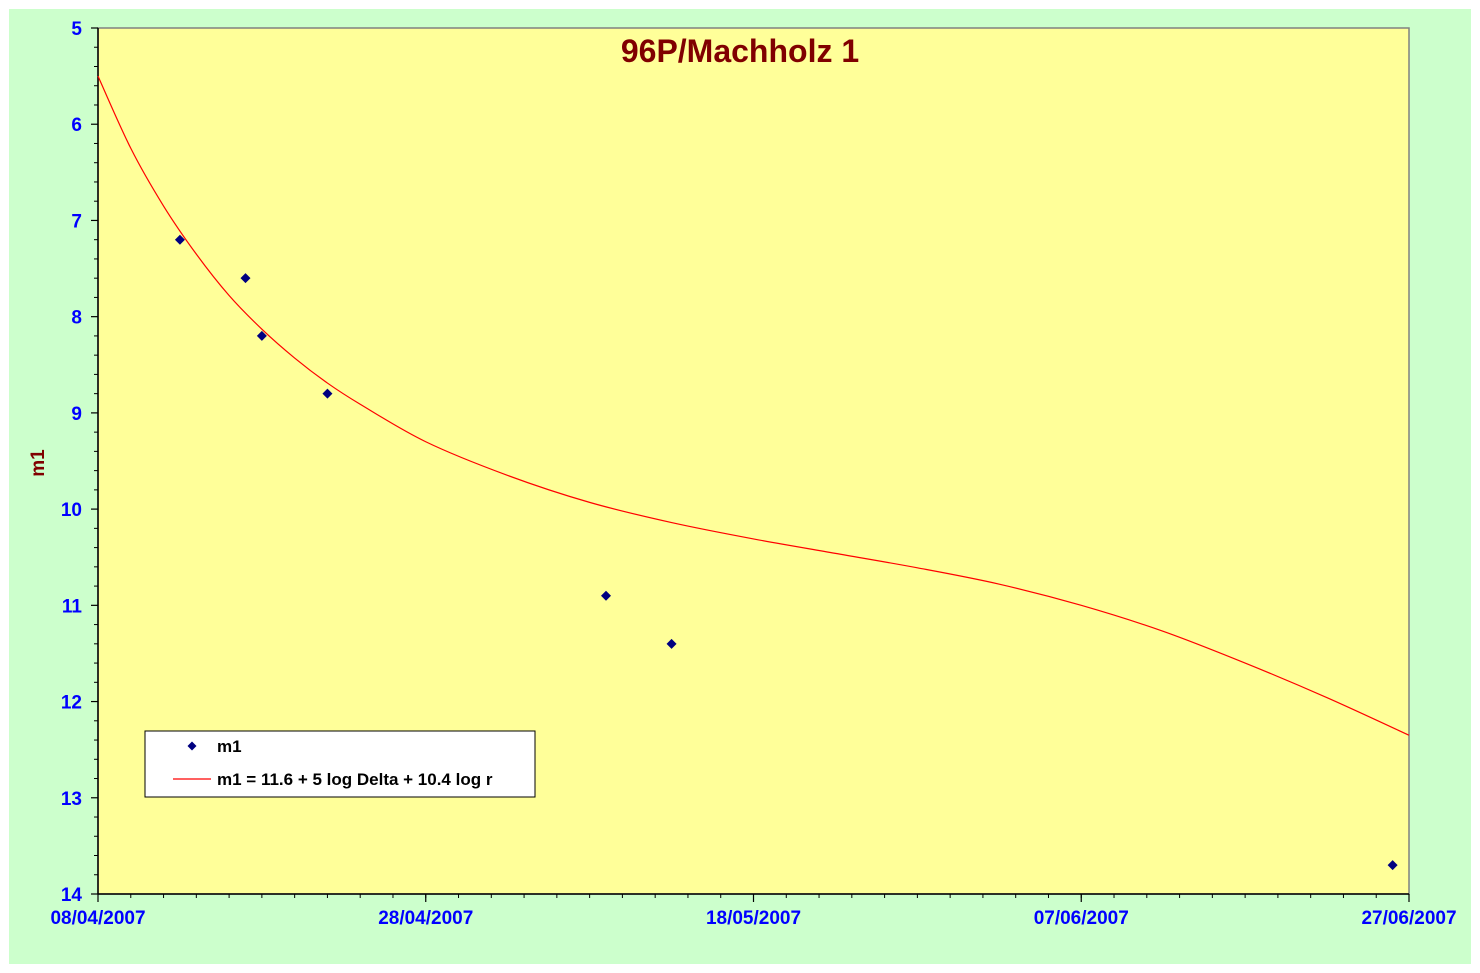 The height and width of the screenshot is (973, 1480). I want to click on legend: m1 m1 = 11.6 + 5 log Delta + 10.4 log r, so click(340, 764).